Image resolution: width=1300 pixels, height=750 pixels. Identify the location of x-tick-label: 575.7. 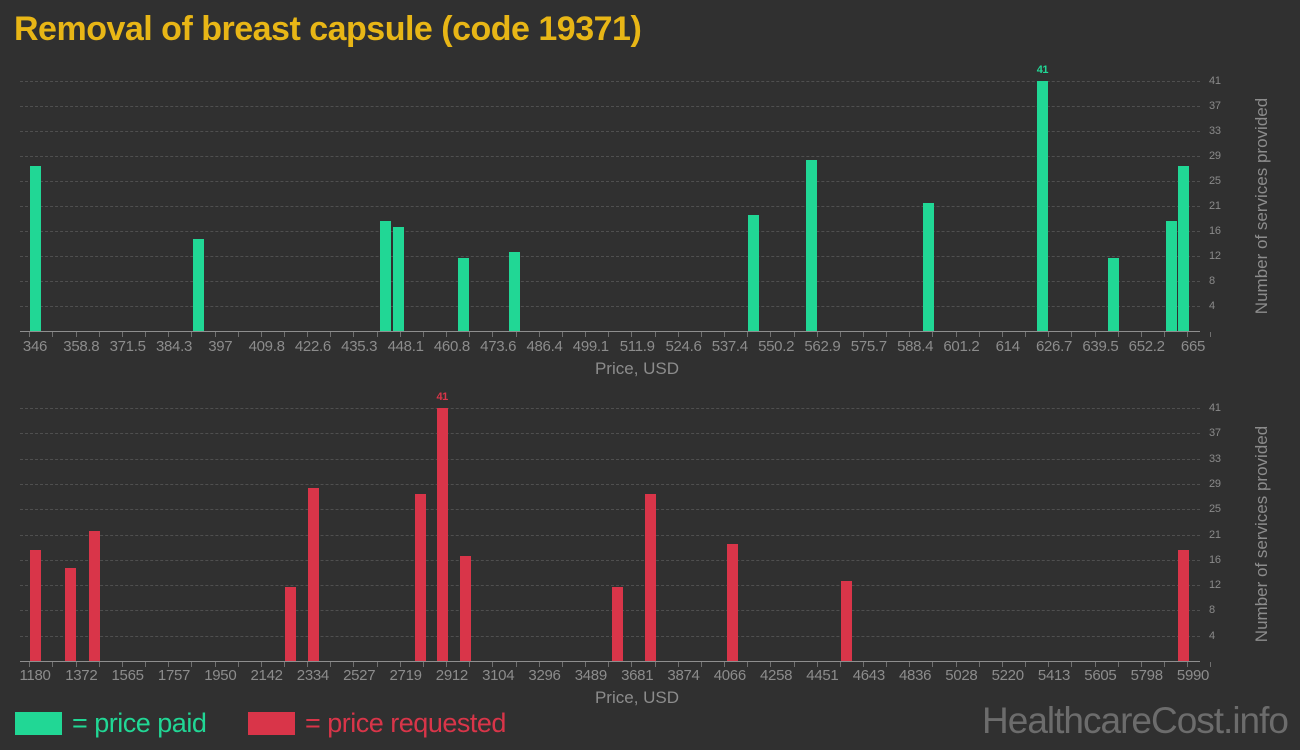
(868, 346).